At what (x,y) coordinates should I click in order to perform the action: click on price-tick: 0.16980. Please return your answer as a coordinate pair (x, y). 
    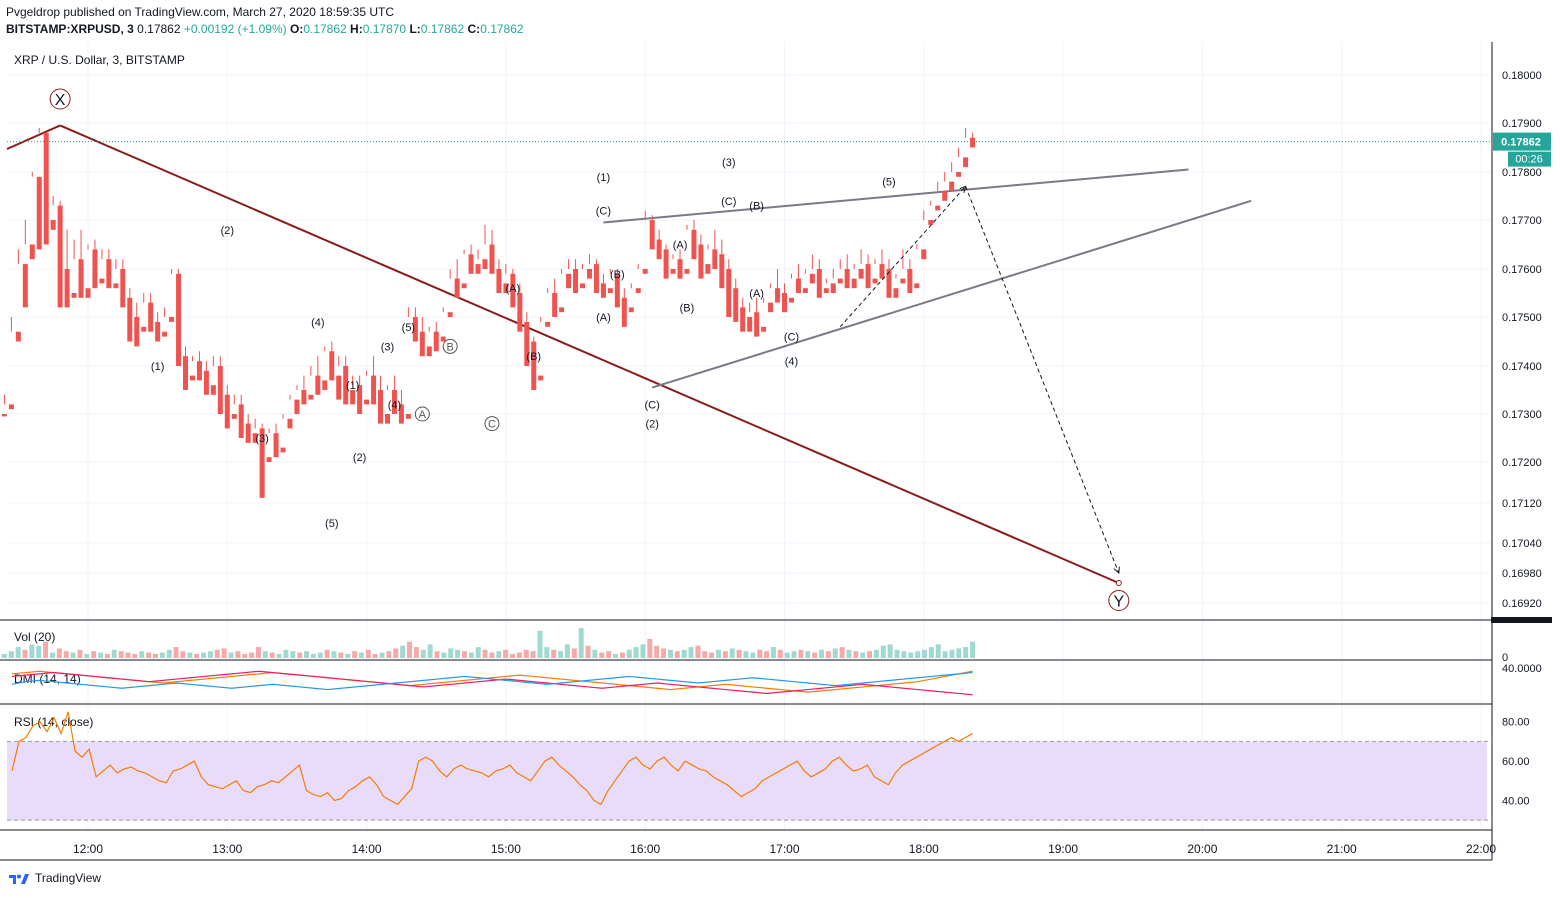
    Looking at the image, I should click on (1522, 574).